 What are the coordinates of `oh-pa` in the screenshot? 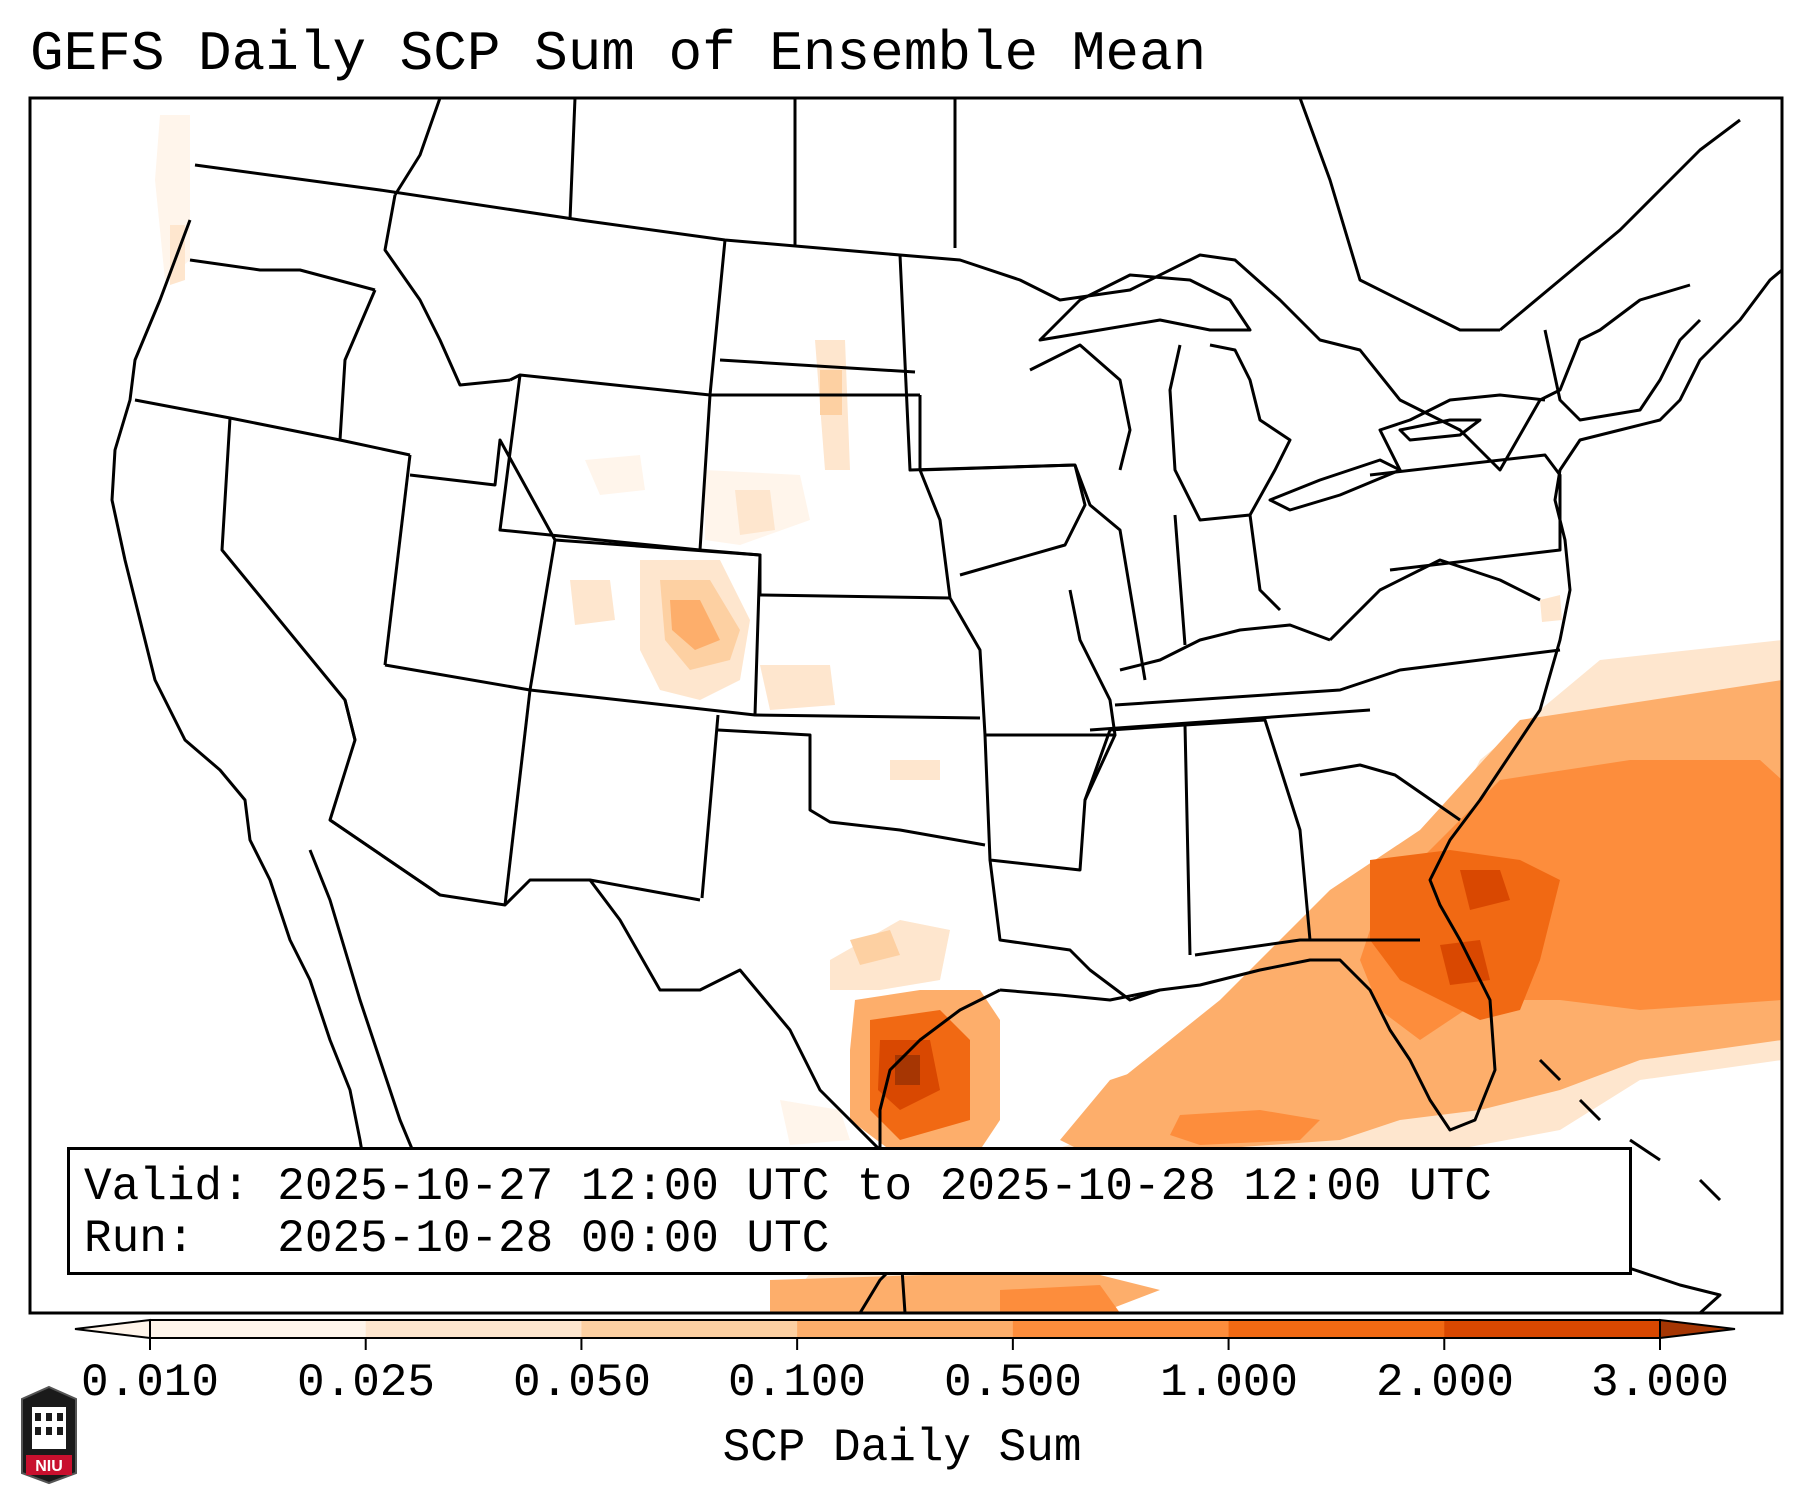 It's located at (1265, 563).